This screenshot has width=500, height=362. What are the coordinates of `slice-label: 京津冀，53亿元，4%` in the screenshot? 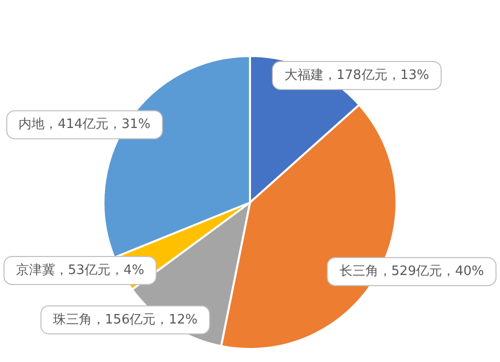 It's located at (80, 270).